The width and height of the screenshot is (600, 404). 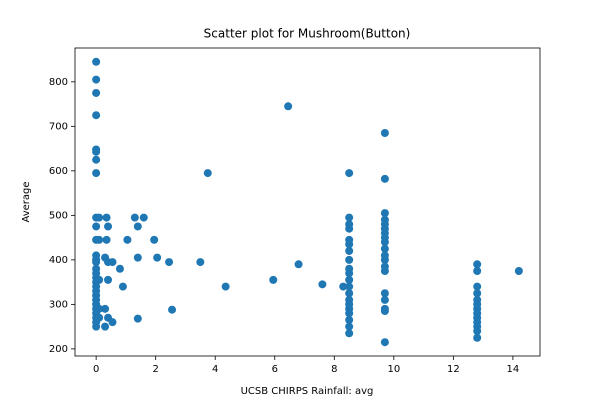 I want to click on y-tick-label: 700, so click(x=58, y=126).